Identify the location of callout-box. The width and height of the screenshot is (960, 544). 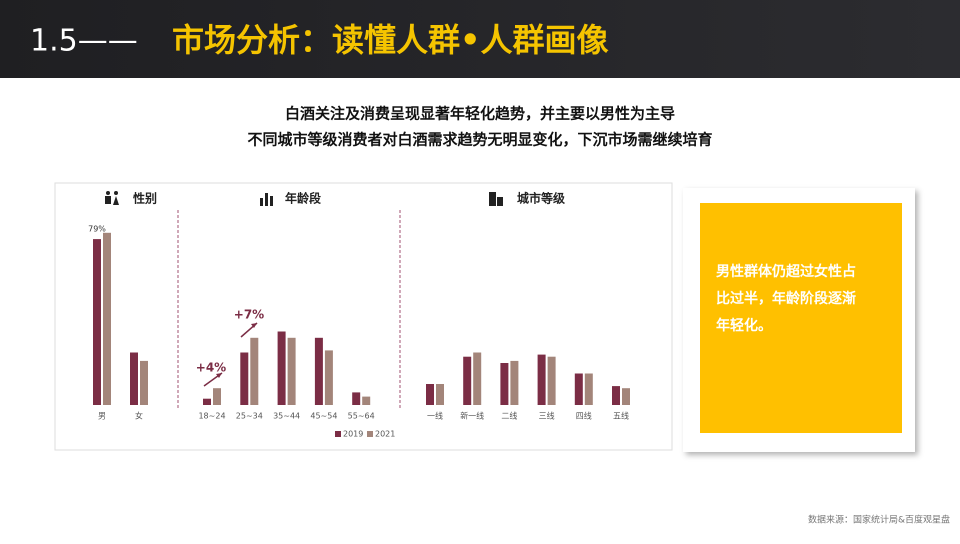
(801, 318).